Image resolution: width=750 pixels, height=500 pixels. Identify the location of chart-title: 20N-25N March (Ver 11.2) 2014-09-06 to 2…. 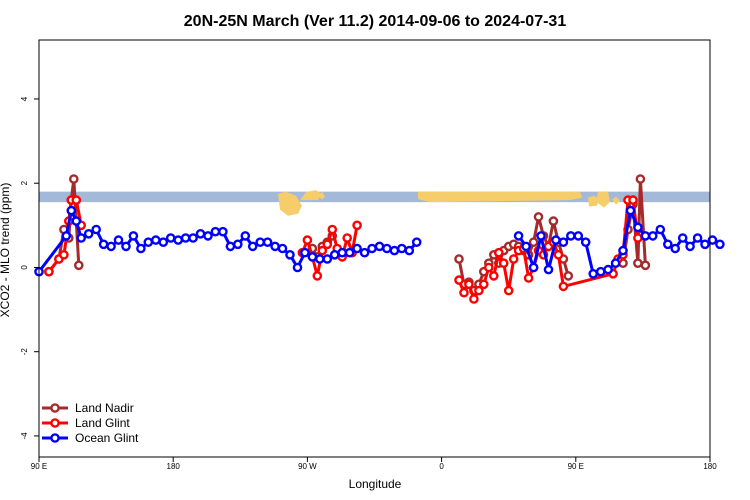
(375, 21).